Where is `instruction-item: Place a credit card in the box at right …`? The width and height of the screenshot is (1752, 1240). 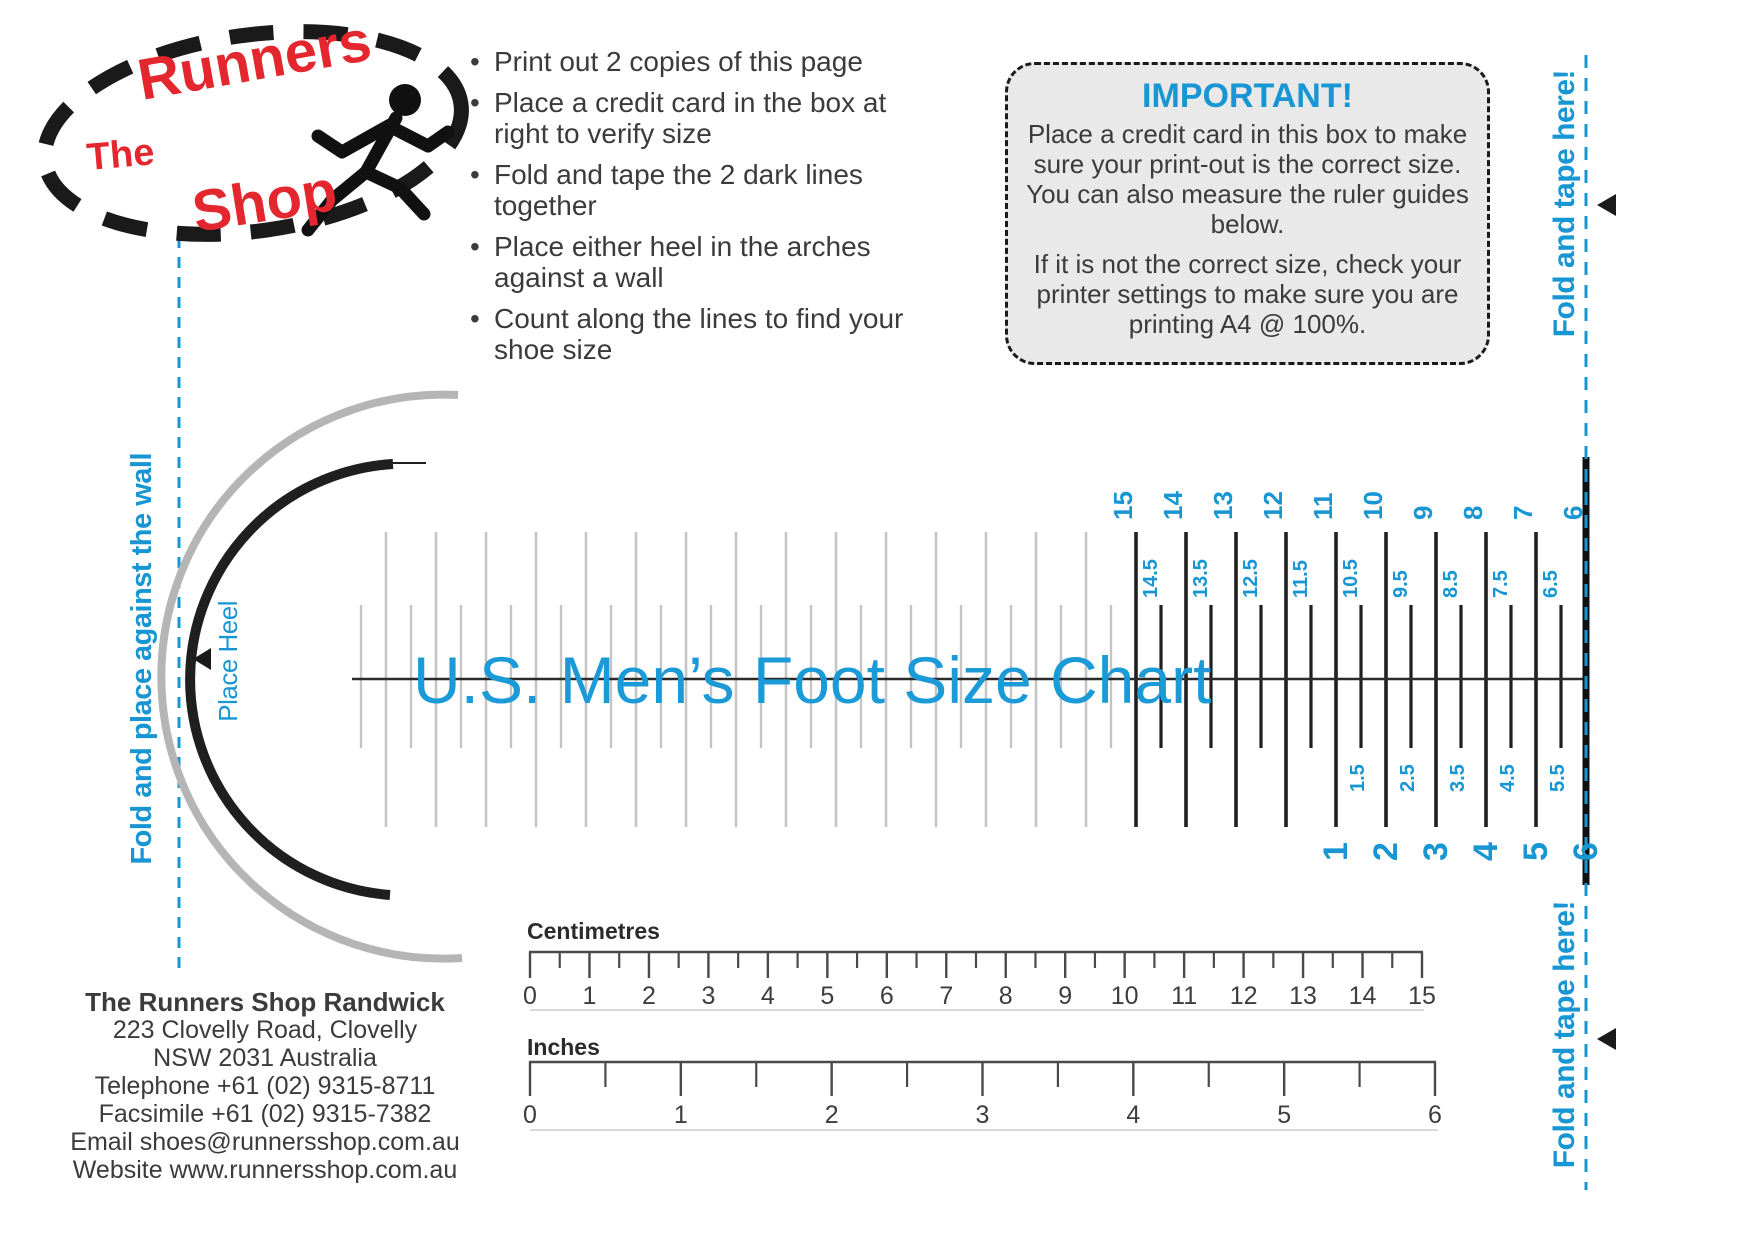 instruction-item: Place a credit card in the box at right … is located at coordinates (705, 118).